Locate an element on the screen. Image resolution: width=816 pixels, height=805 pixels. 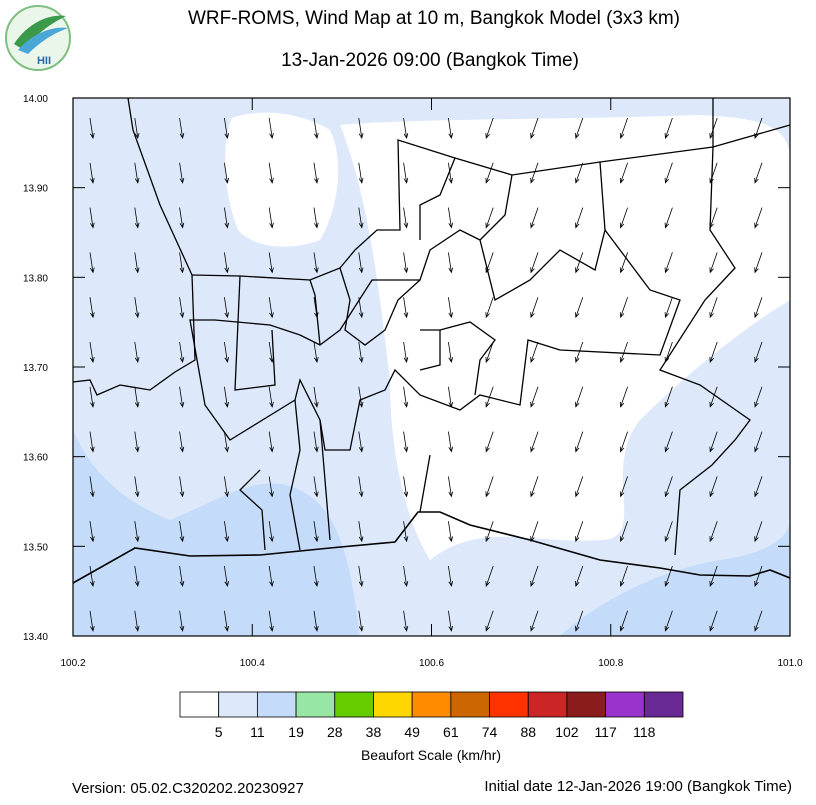
colorbar-label: 117 is located at coordinates (605, 732).